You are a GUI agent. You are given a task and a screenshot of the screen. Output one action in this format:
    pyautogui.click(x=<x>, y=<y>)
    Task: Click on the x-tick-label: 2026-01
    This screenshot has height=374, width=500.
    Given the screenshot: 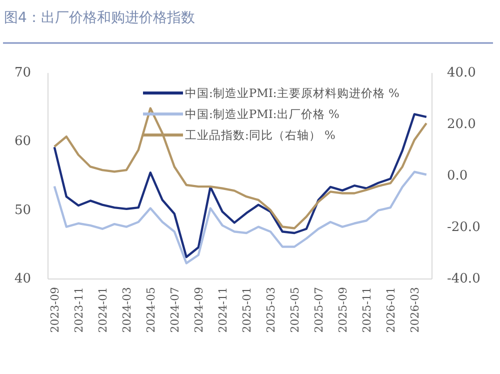 What is the action you would take?
    pyautogui.click(x=391, y=310)
    